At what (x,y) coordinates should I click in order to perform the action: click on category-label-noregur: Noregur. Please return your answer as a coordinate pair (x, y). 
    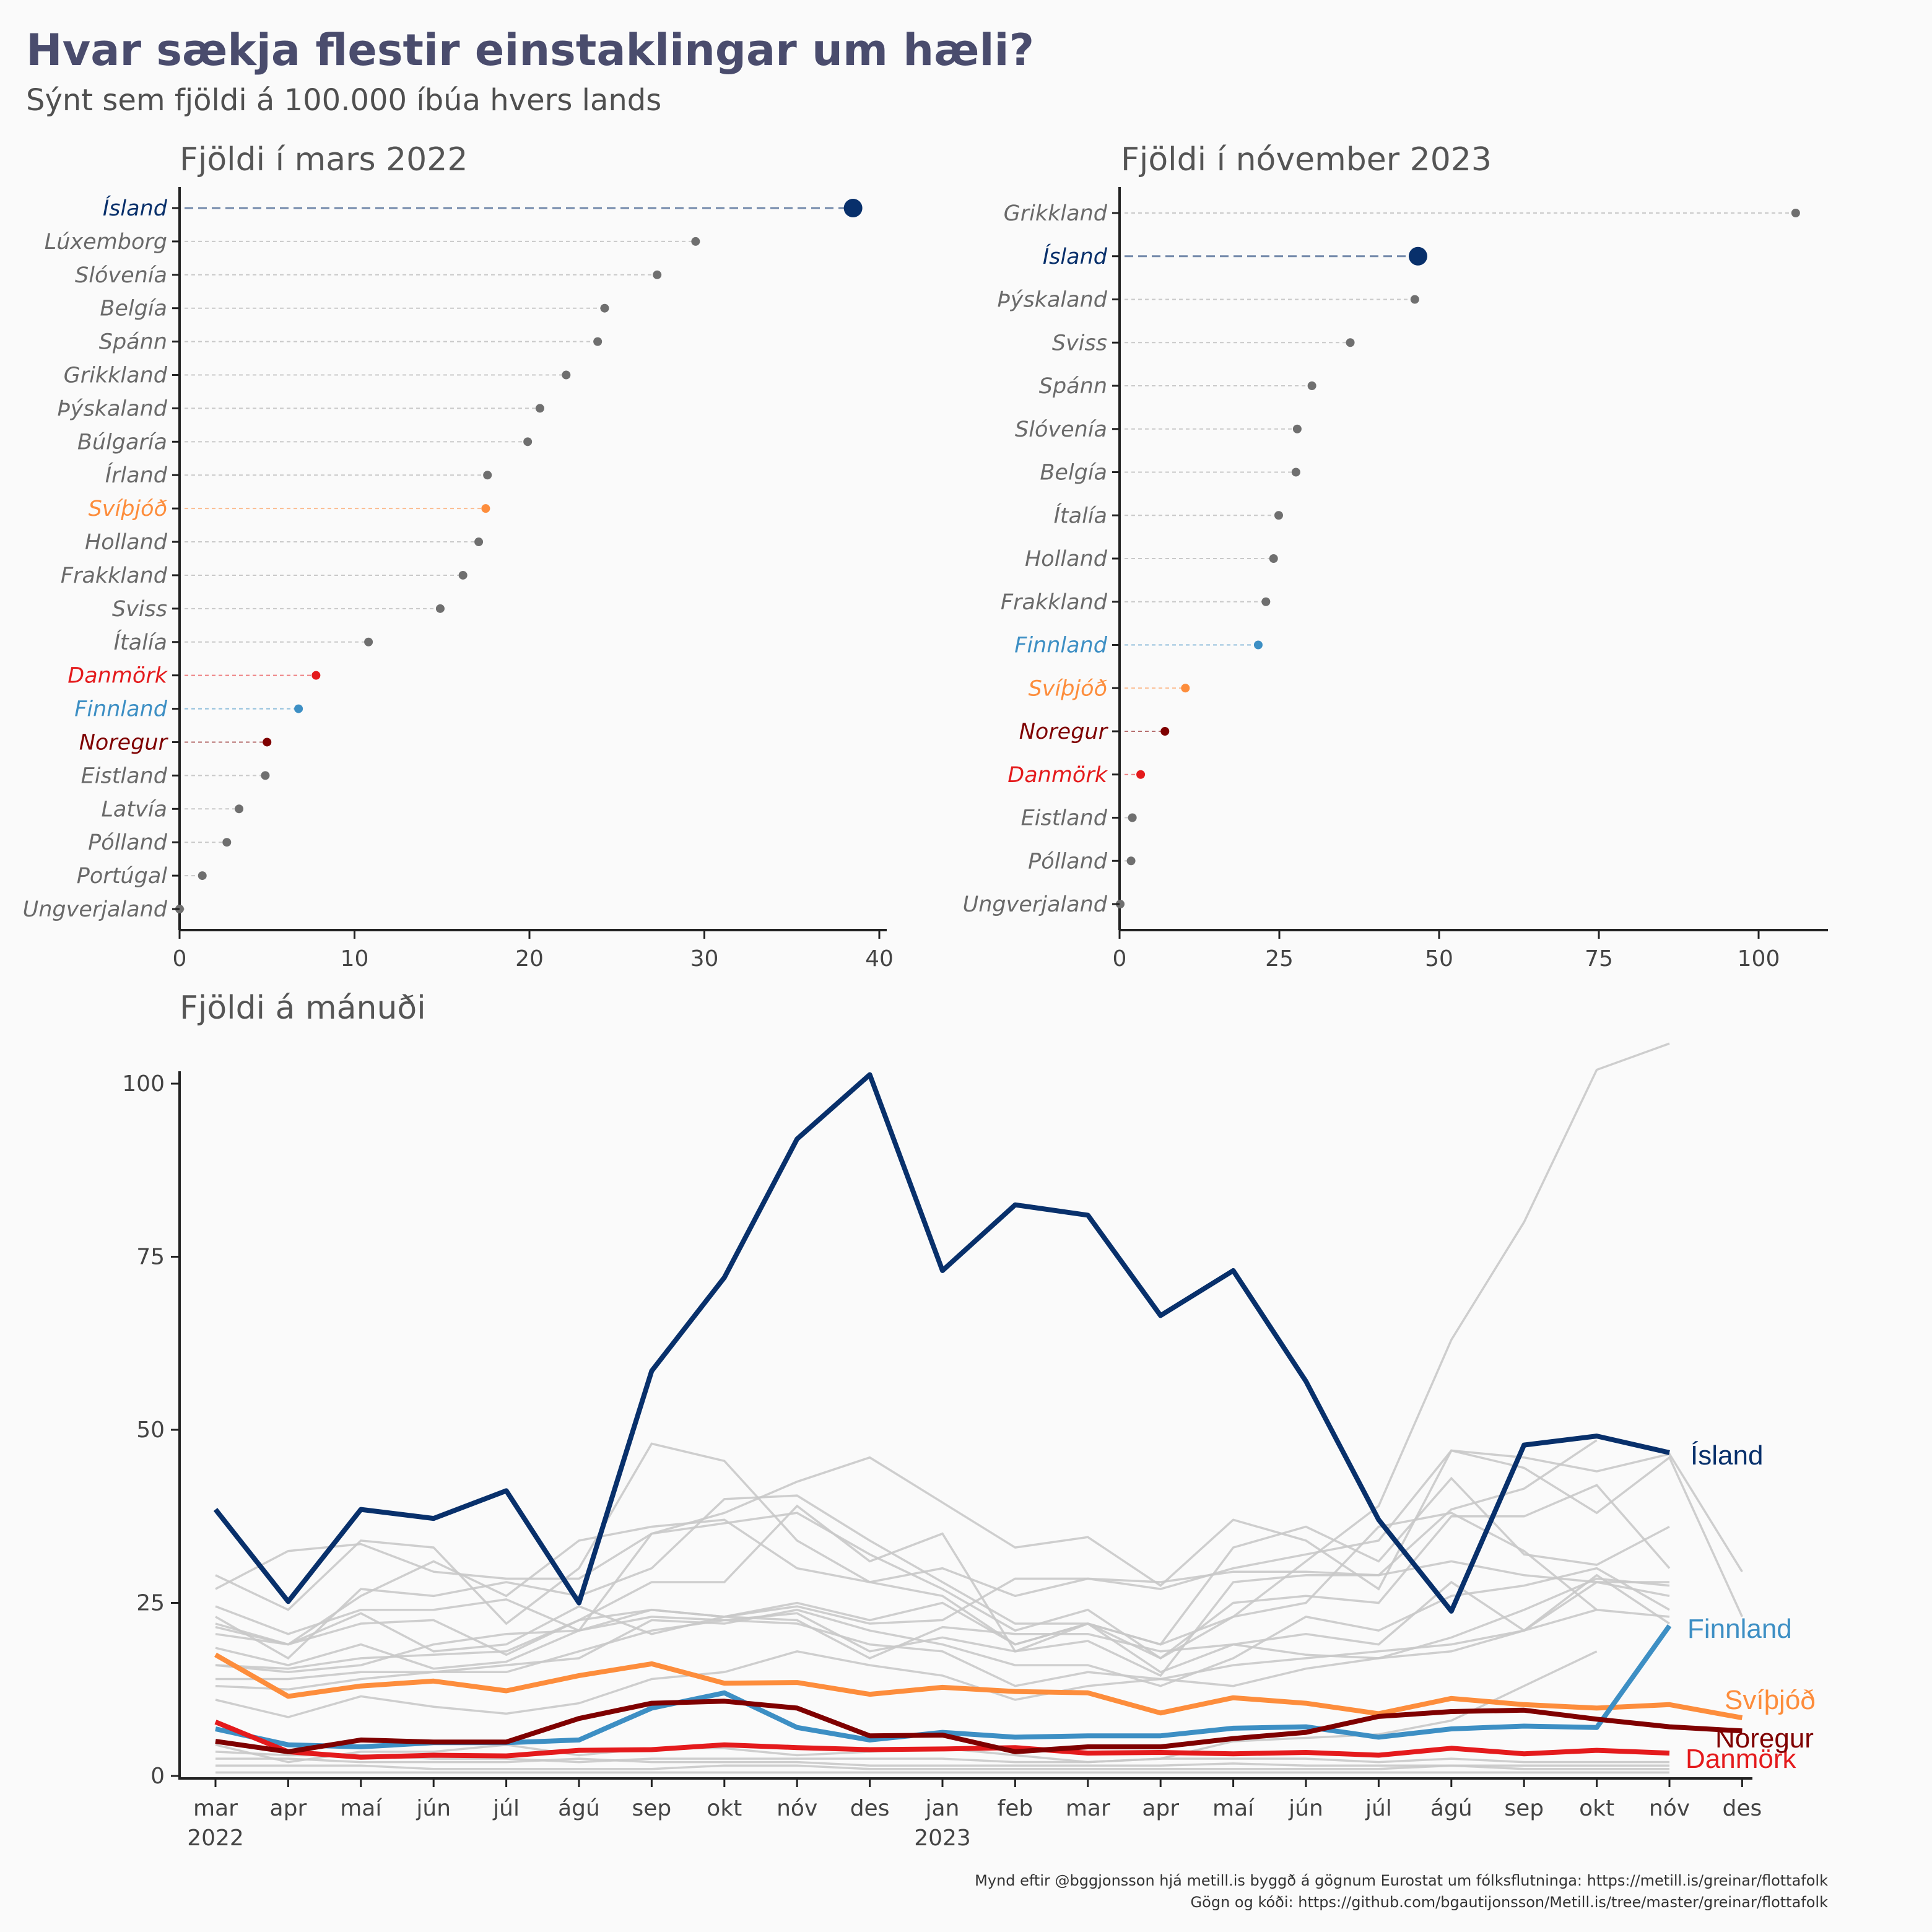
    Looking at the image, I should click on (124, 742).